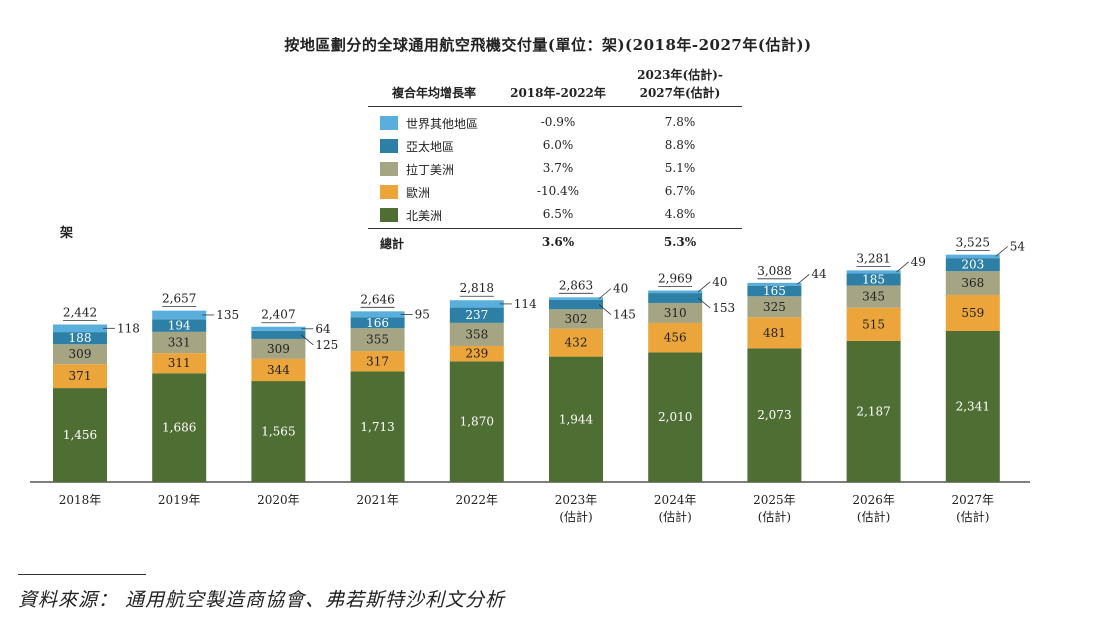 This screenshot has height=618, width=1096. I want to click on legend-cagr2: 6.7%, so click(680, 191).